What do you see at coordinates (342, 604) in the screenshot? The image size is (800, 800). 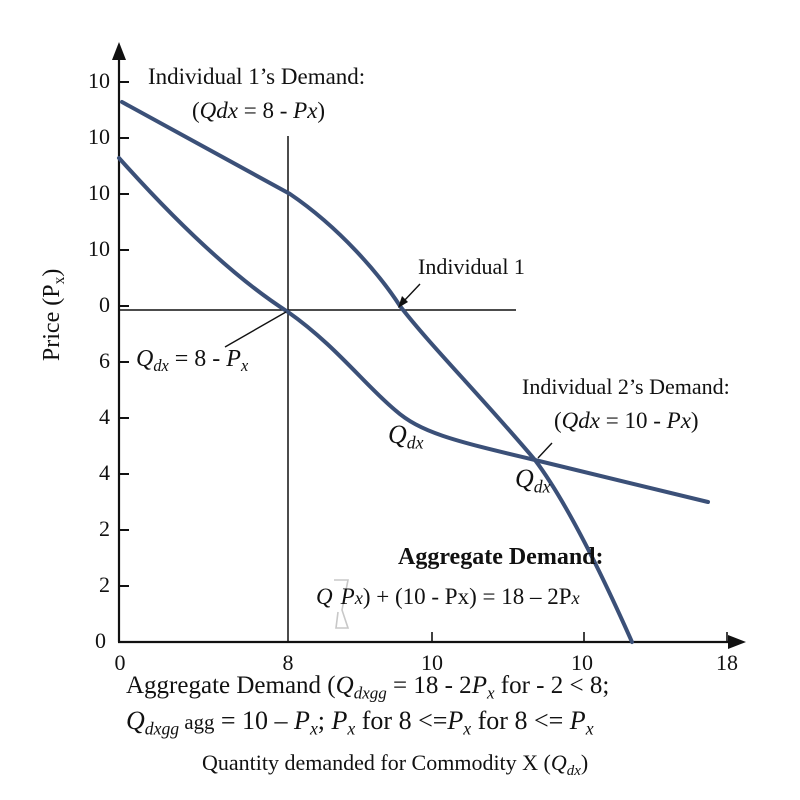 I see `faint-artifact-glyph` at bounding box center [342, 604].